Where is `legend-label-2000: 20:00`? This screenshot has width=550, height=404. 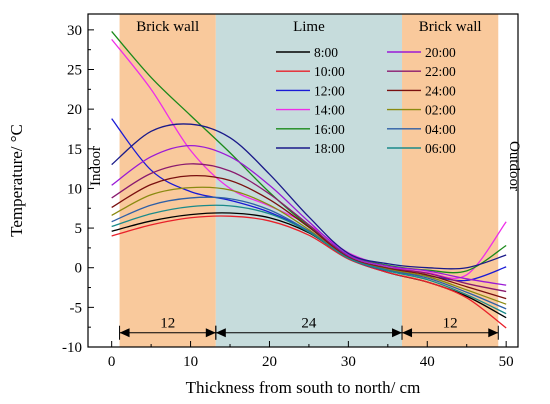
legend-label-2000: 20:00 is located at coordinates (440, 52).